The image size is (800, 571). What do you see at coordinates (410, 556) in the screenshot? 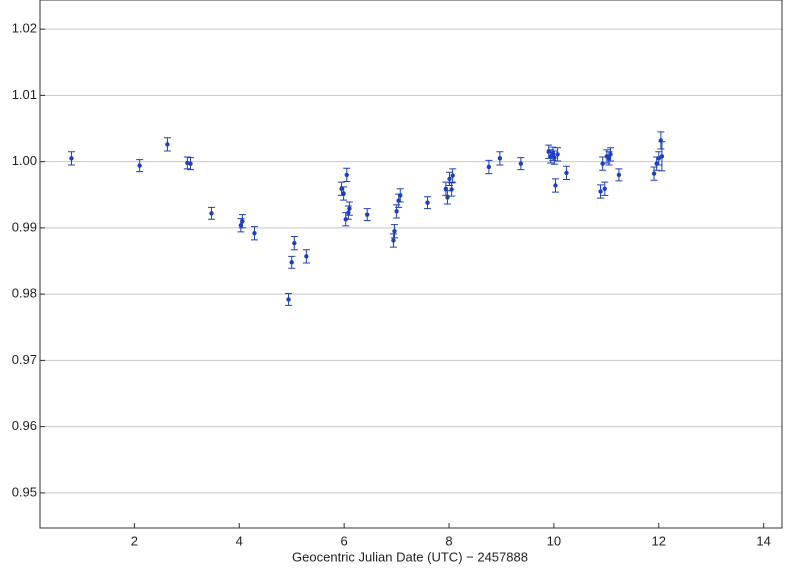
I see `x-axis-label: Geocentric Julian Date (UTC) − 2457888` at bounding box center [410, 556].